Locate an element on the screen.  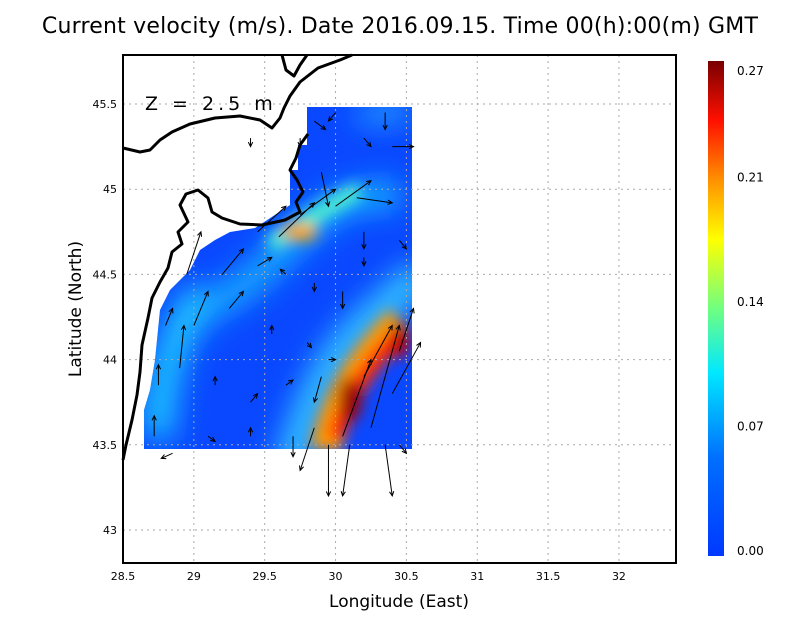
y-tick-label: 45 is located at coordinates (110, 189).